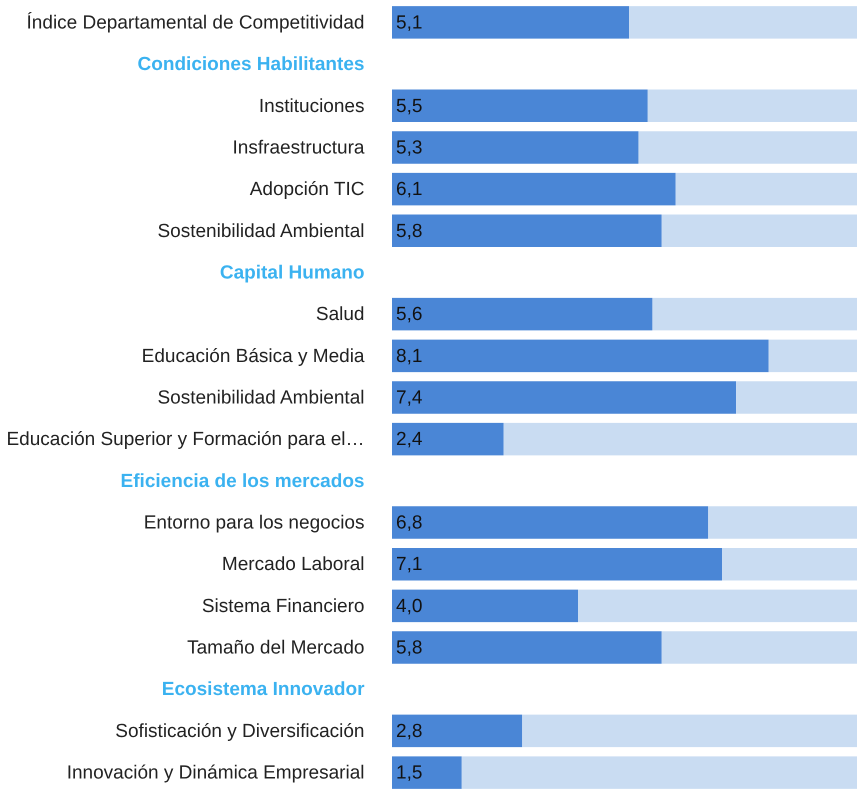  I want to click on y-tick-label: Adopción TIC, so click(307, 189).